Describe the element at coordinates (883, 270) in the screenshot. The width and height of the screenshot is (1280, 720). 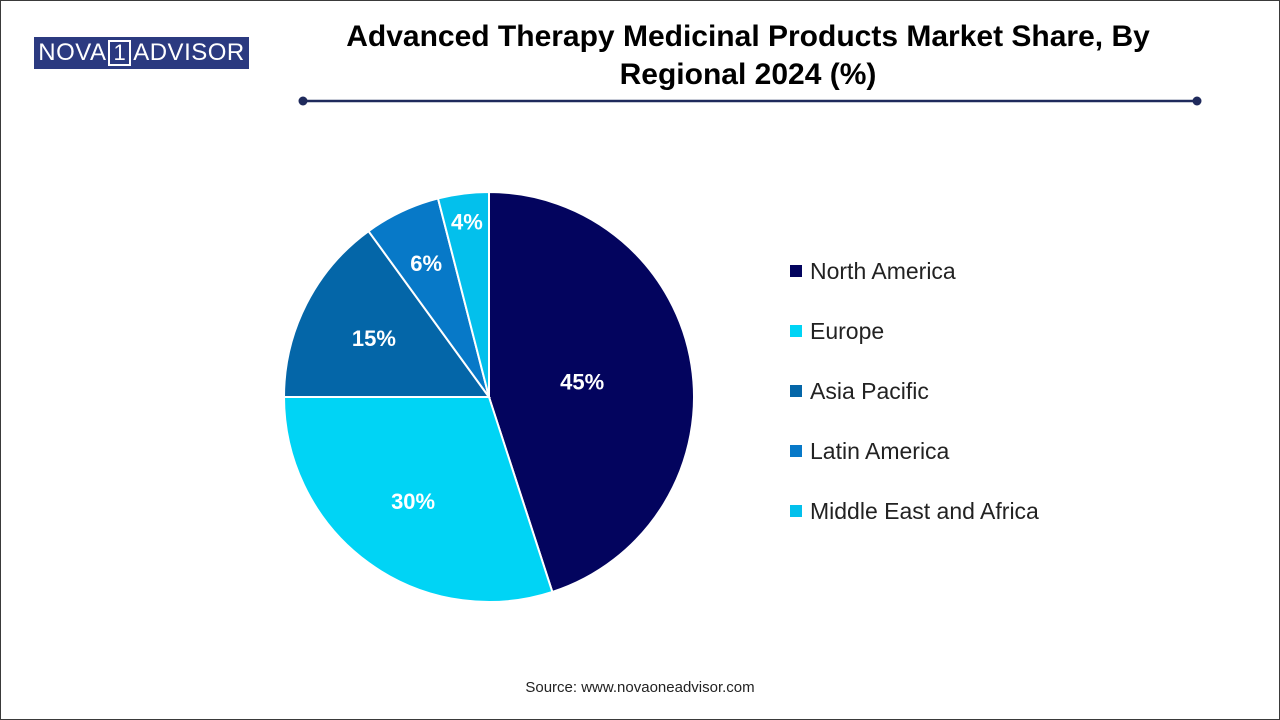
I see `legend-label-north-america: North America` at that location.